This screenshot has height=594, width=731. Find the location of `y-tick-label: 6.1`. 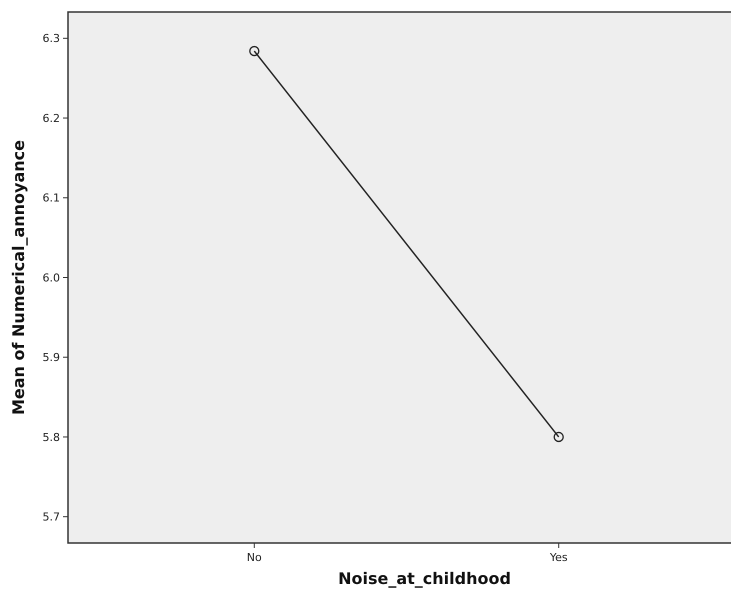

y-tick-label: 6.1 is located at coordinates (51, 198).